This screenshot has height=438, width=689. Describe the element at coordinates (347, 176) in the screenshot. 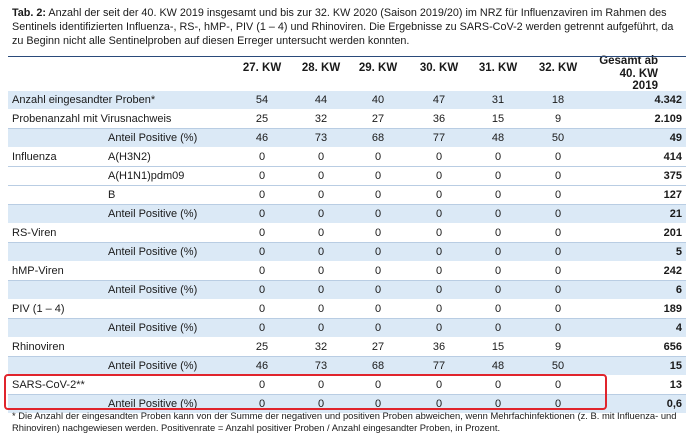

I see `table-row: A(H1N1)pdm09 0 0 0 0 0 0 375` at that location.